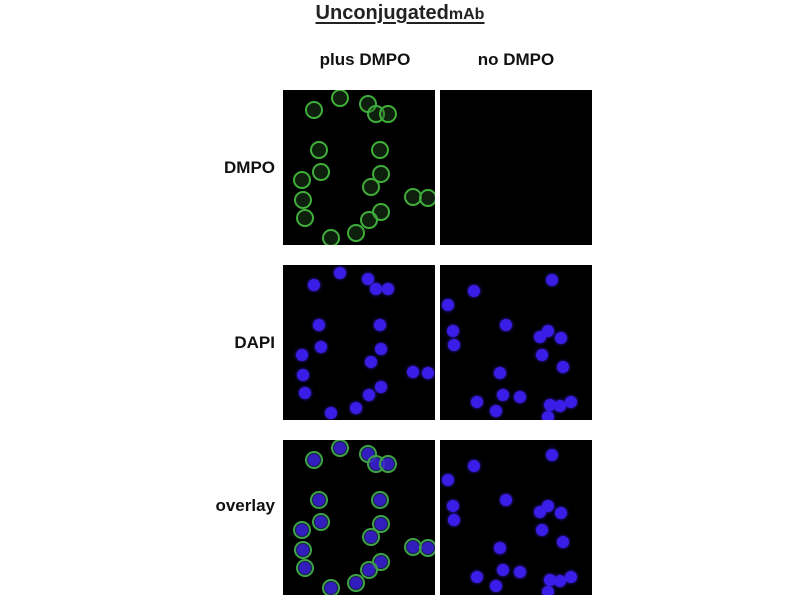  Describe the element at coordinates (359, 517) in the screenshot. I see `image-overlay-plus` at that location.